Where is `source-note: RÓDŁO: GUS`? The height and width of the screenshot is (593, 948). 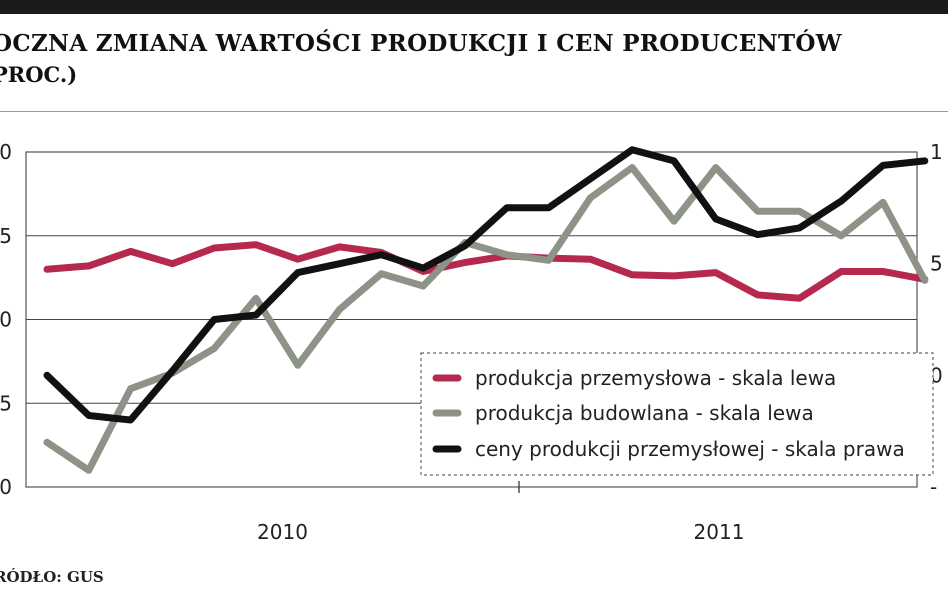
source-note: RÓDŁO: GUS is located at coordinates (52, 577).